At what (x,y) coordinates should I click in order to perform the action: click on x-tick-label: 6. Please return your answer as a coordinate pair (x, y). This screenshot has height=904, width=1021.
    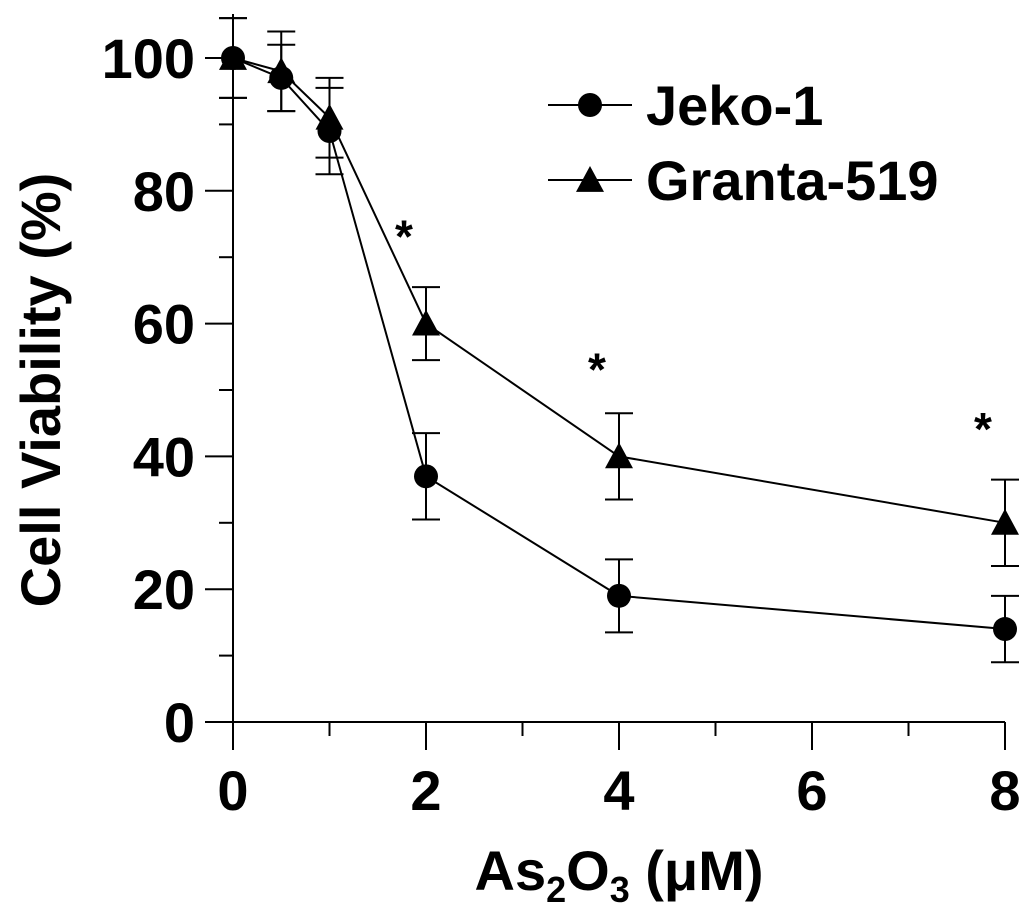
    Looking at the image, I should click on (811, 790).